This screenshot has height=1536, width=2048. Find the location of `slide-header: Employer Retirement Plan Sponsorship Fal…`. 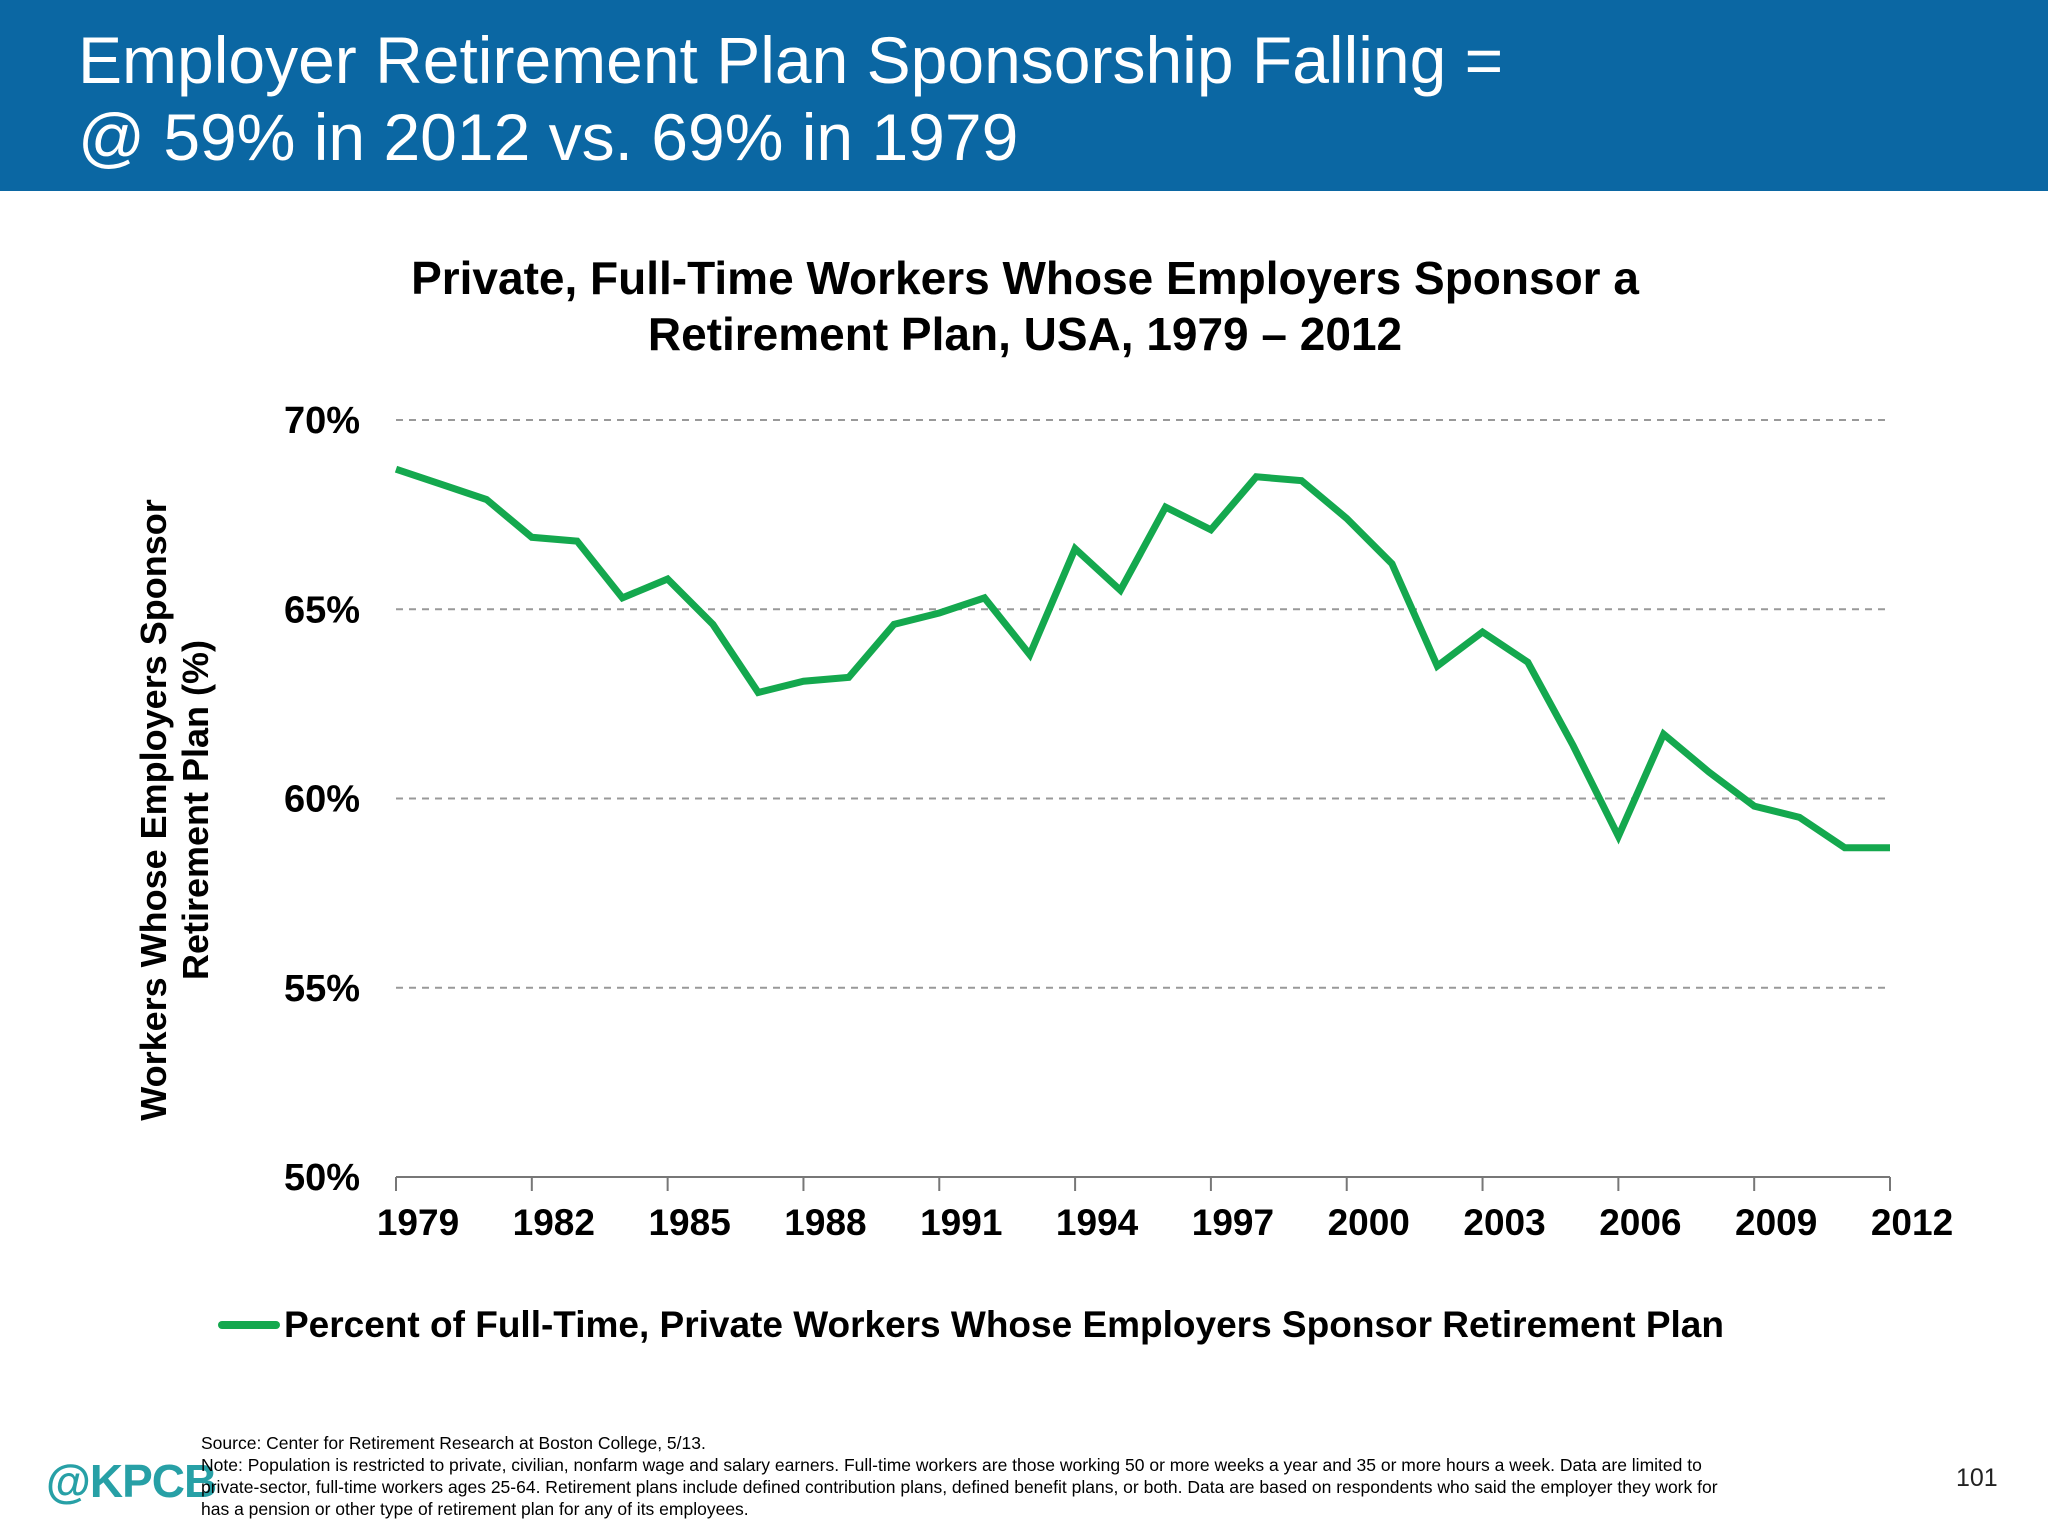

slide-header: Employer Retirement Plan Sponsorship Fal… is located at coordinates (1024, 95).